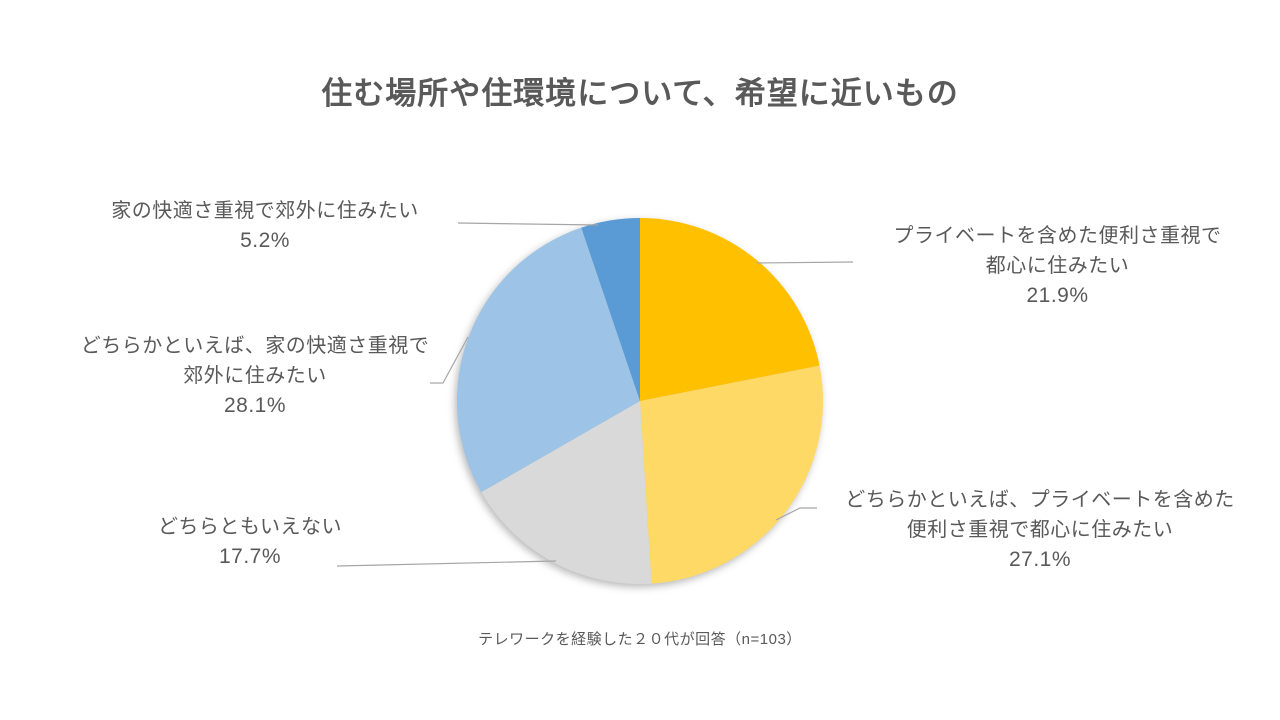 Image resolution: width=1280 pixels, height=720 pixels. What do you see at coordinates (265, 226) in the screenshot?
I see `slice-label-suburb-strong: 家の快適さ重視で郊外に住みたい 5.2%` at bounding box center [265, 226].